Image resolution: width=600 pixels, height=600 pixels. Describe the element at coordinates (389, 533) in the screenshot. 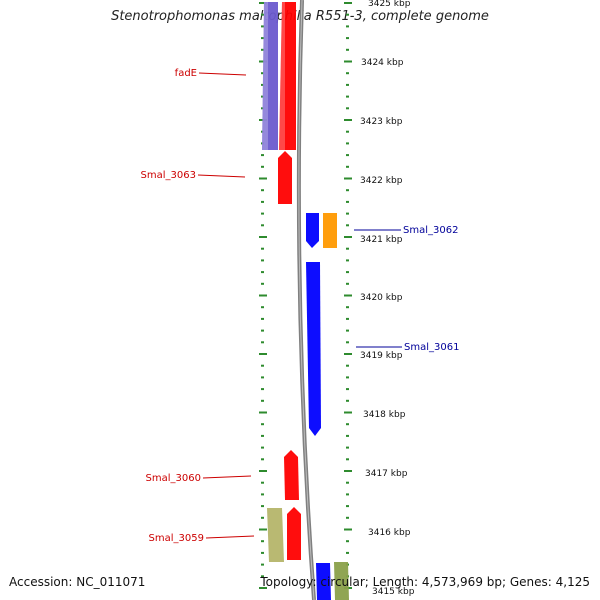

I see `scale-label: 3416 kbp` at that location.